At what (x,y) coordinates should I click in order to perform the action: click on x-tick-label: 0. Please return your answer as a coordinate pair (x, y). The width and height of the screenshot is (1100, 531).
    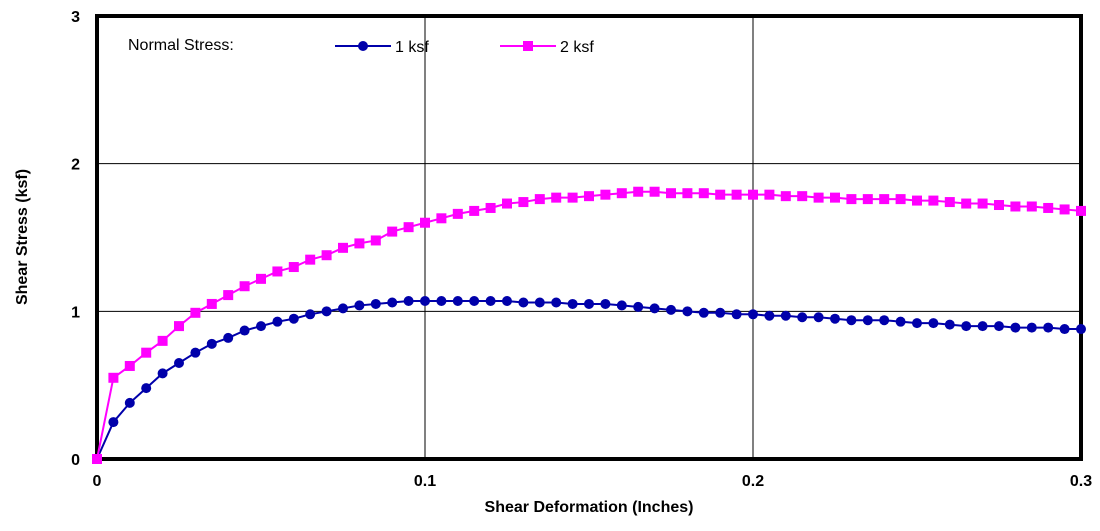
    Looking at the image, I should click on (97, 481).